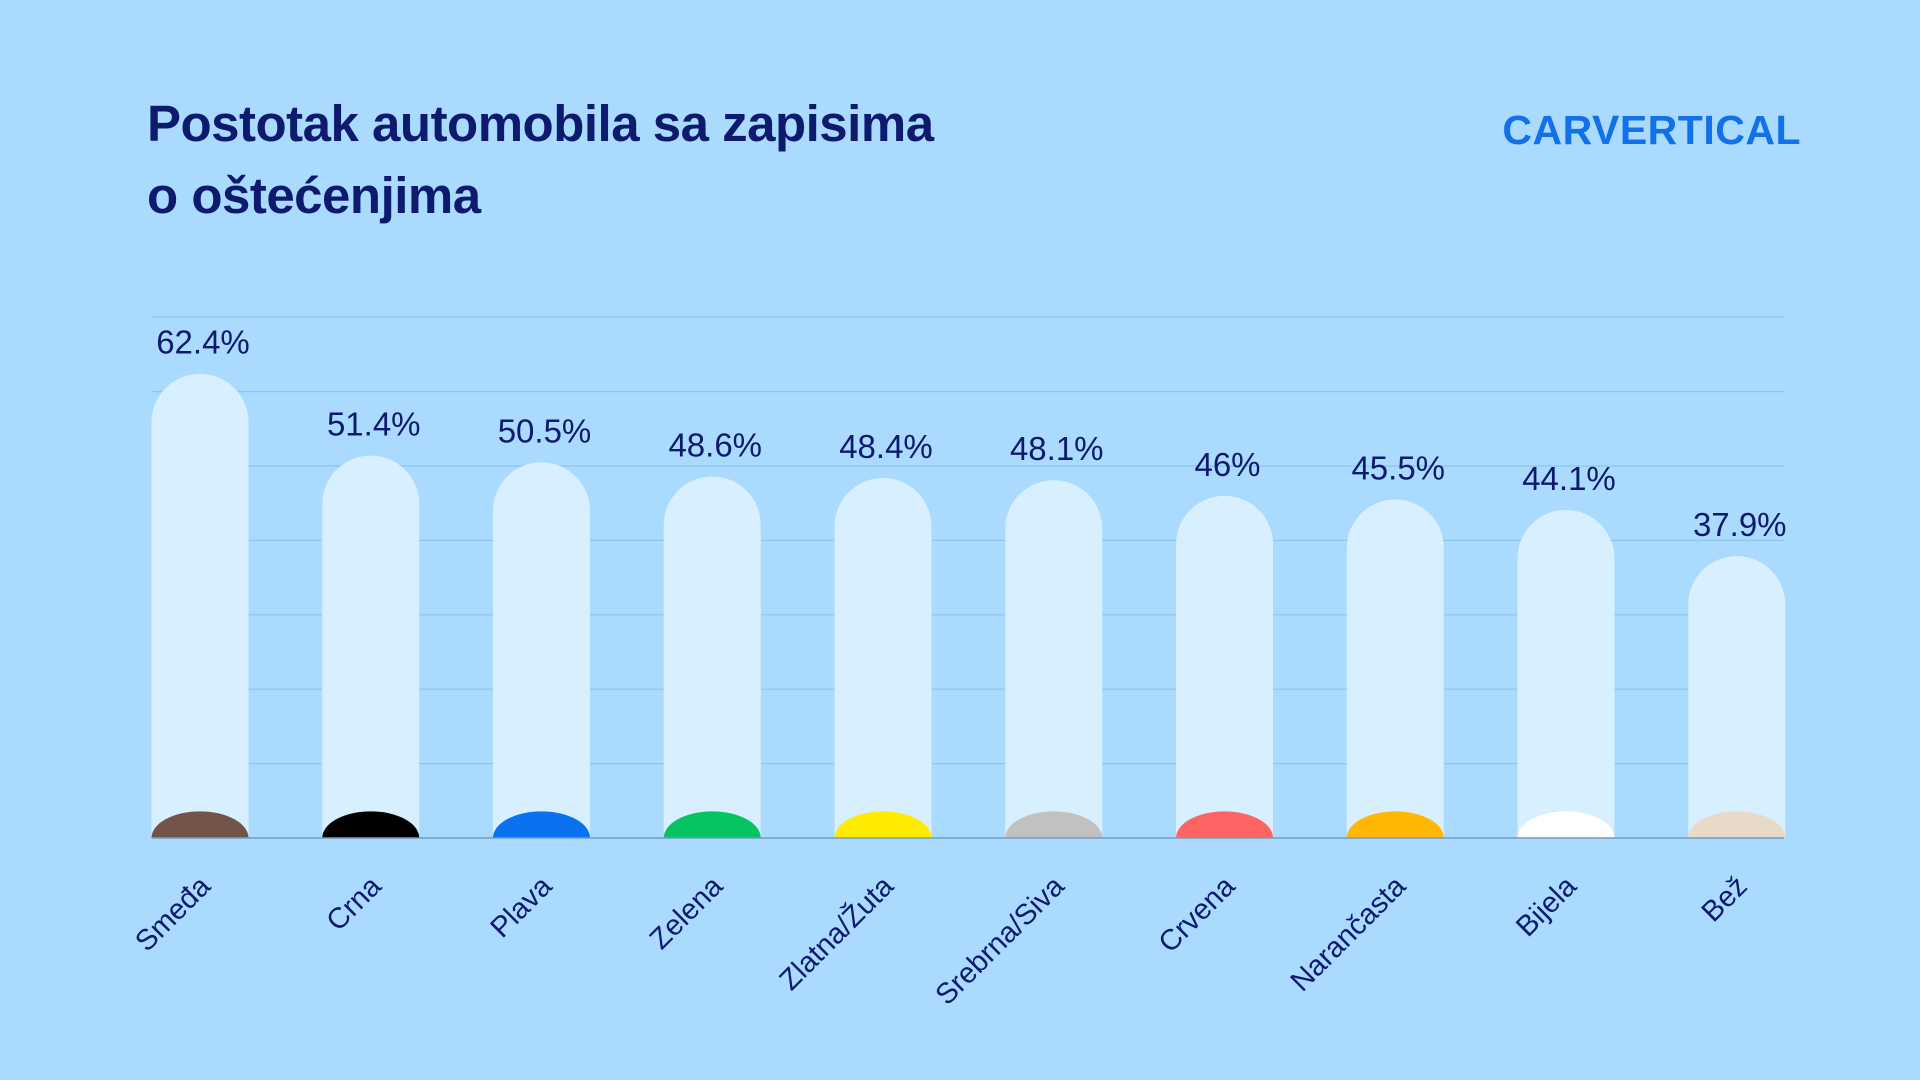  I want to click on category-label: Bež, so click(1725, 899).